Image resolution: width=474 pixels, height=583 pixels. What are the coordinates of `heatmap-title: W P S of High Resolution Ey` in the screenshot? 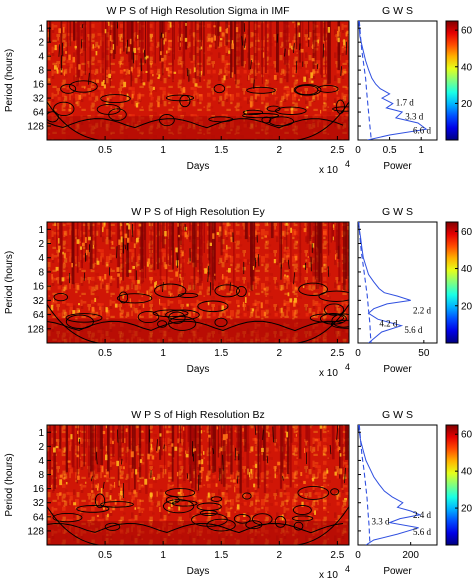 It's located at (198, 212).